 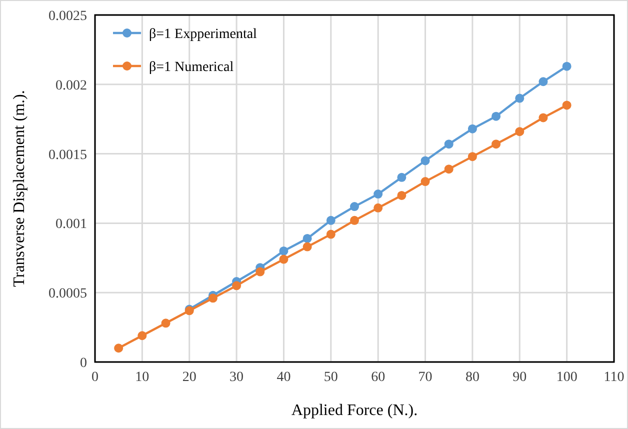 I want to click on y-tick-label: 0, so click(x=83, y=363).